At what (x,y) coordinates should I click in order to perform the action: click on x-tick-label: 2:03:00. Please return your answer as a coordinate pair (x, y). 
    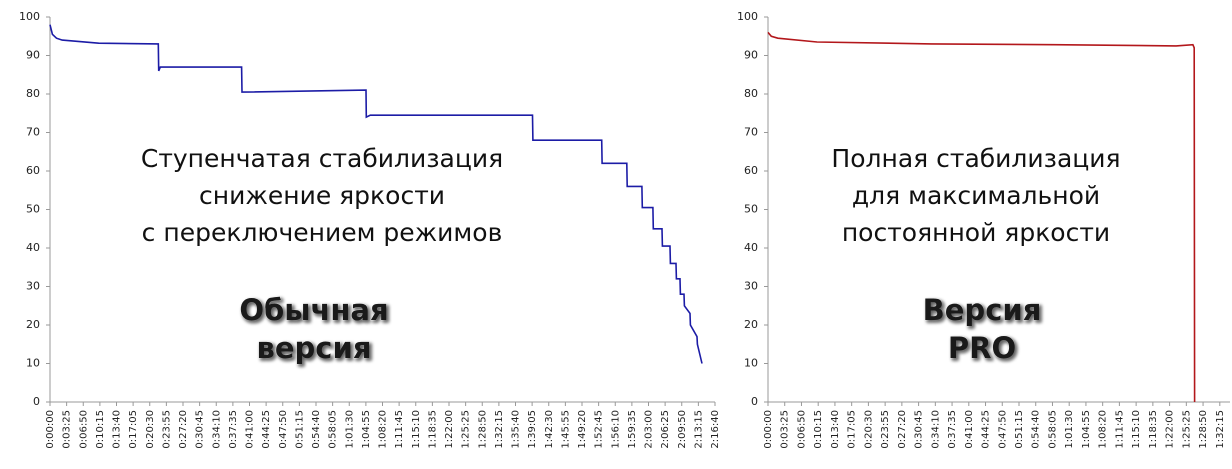
    Looking at the image, I should click on (649, 429).